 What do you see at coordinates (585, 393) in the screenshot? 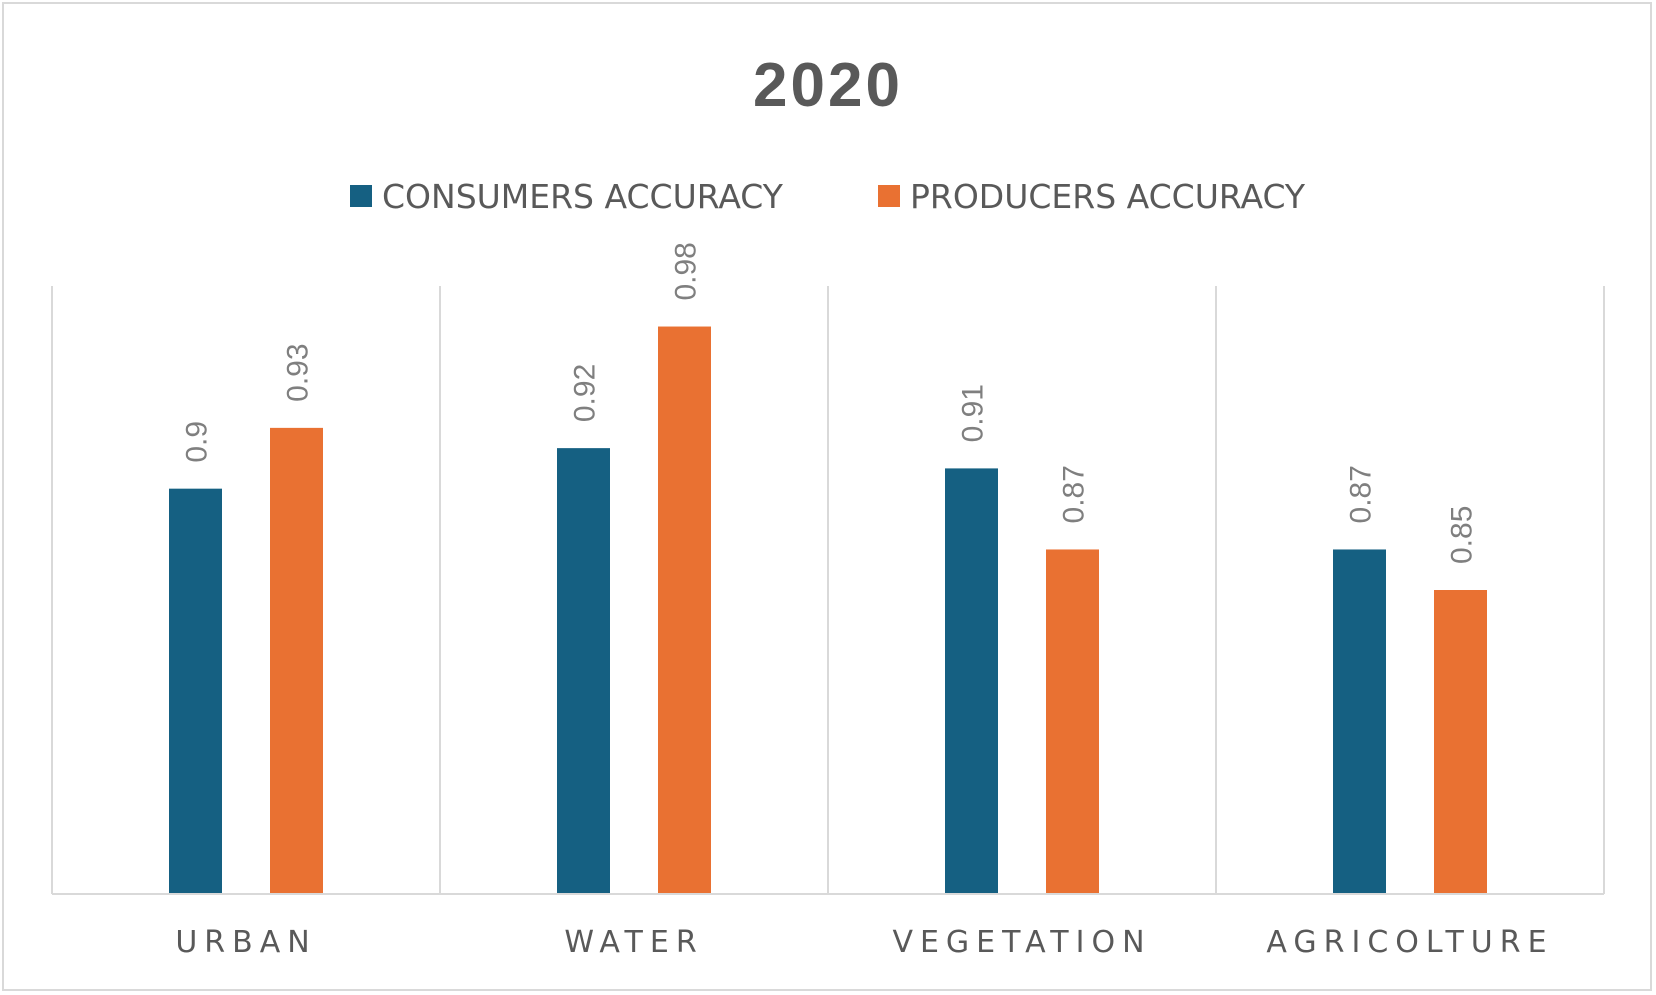
I see `data-label-consumers-water: 0.92` at bounding box center [585, 393].